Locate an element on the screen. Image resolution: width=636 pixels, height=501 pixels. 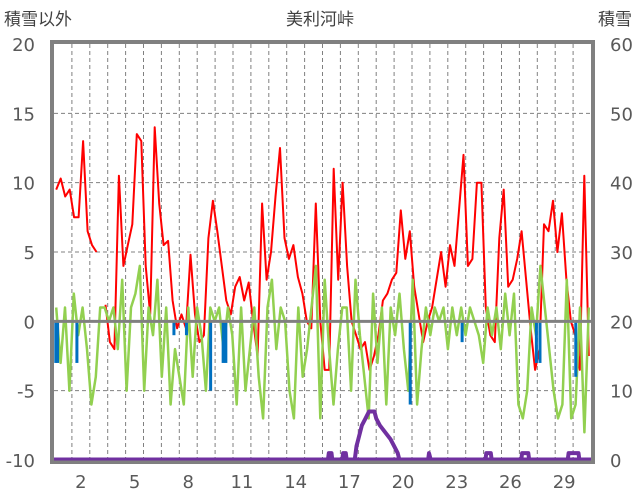
x-tick-label: 23 is located at coordinates (456, 482).